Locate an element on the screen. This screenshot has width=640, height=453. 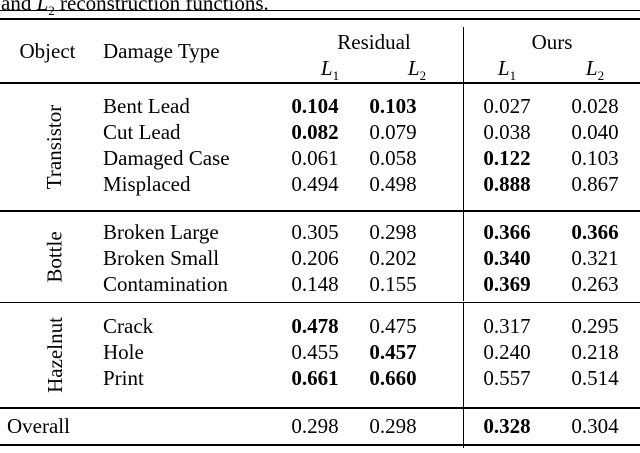
ours-l2-value: 0.263 is located at coordinates (595, 283).